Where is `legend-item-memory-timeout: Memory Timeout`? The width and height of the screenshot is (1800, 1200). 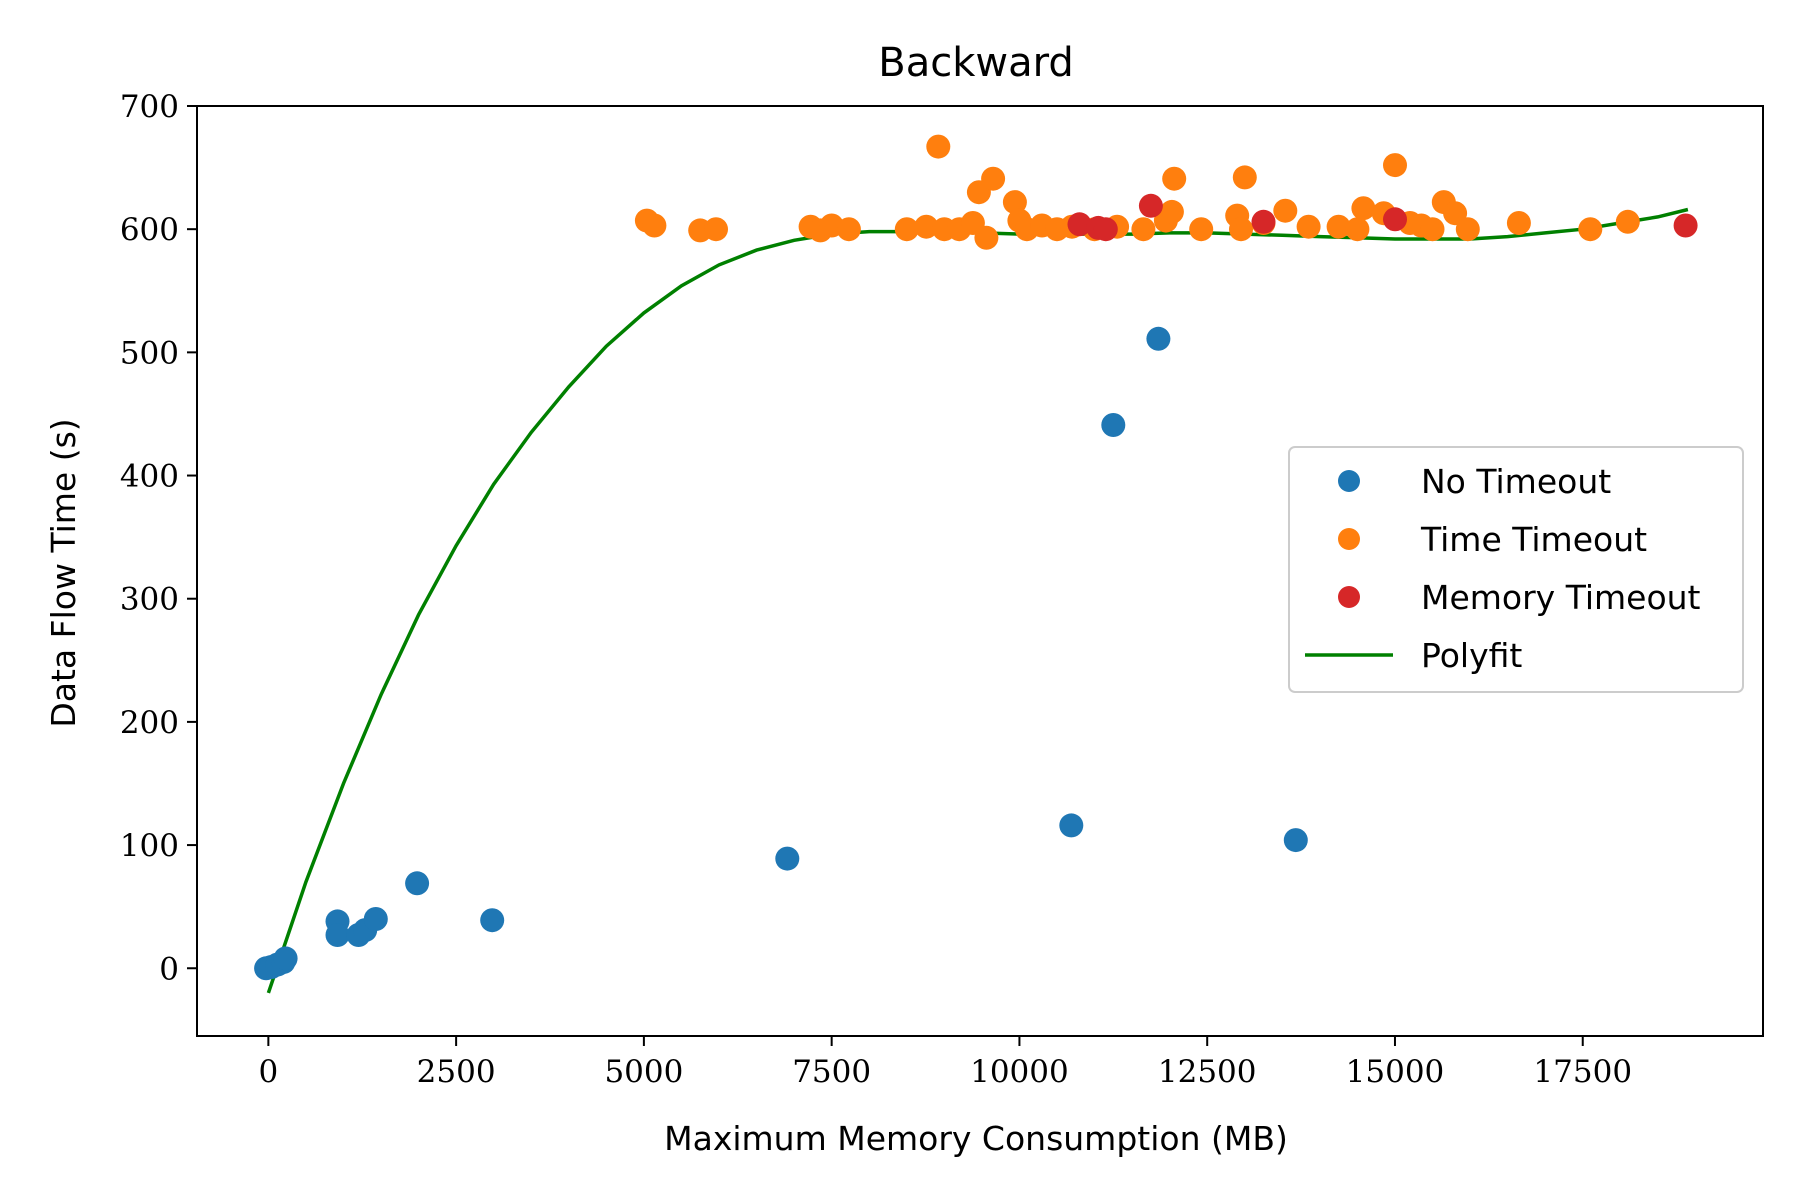 legend-item-memory-timeout: Memory Timeout is located at coordinates (1519, 597).